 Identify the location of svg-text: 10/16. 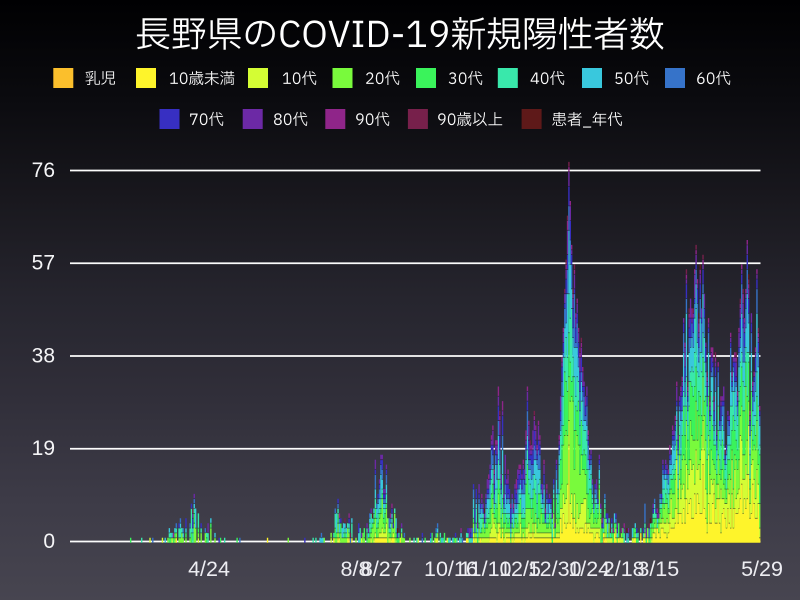
(451, 569).